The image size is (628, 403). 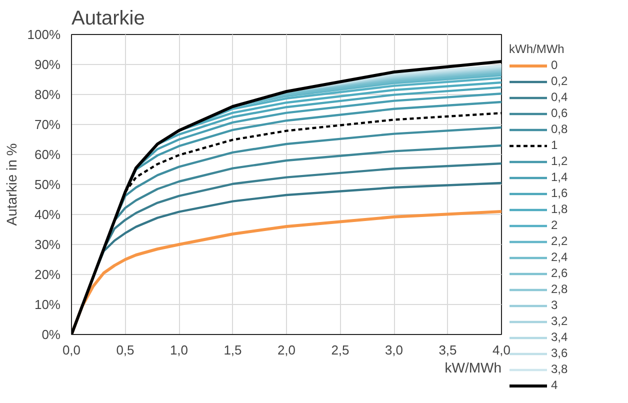 What do you see at coordinates (537, 49) in the screenshot?
I see `legend-title: kWh/MWh` at bounding box center [537, 49].